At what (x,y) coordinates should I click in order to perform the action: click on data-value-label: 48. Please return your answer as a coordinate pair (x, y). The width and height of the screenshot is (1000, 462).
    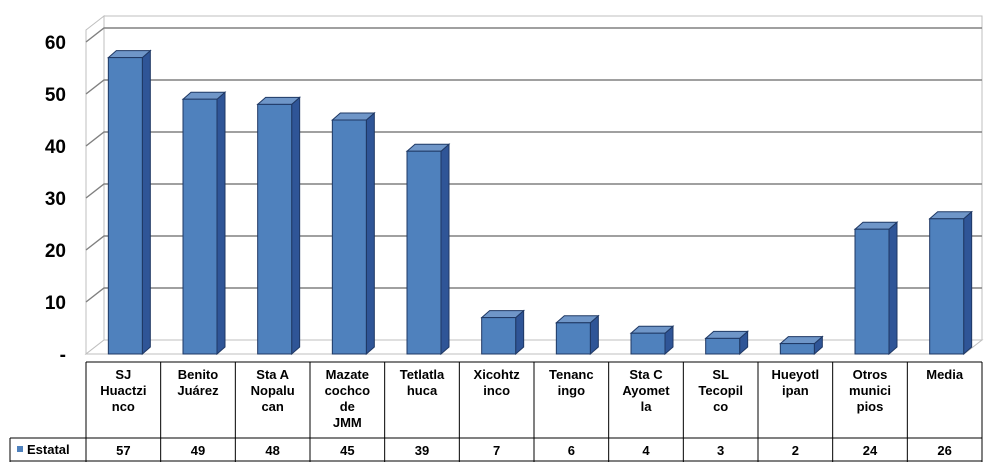
    Looking at the image, I should click on (272, 450).